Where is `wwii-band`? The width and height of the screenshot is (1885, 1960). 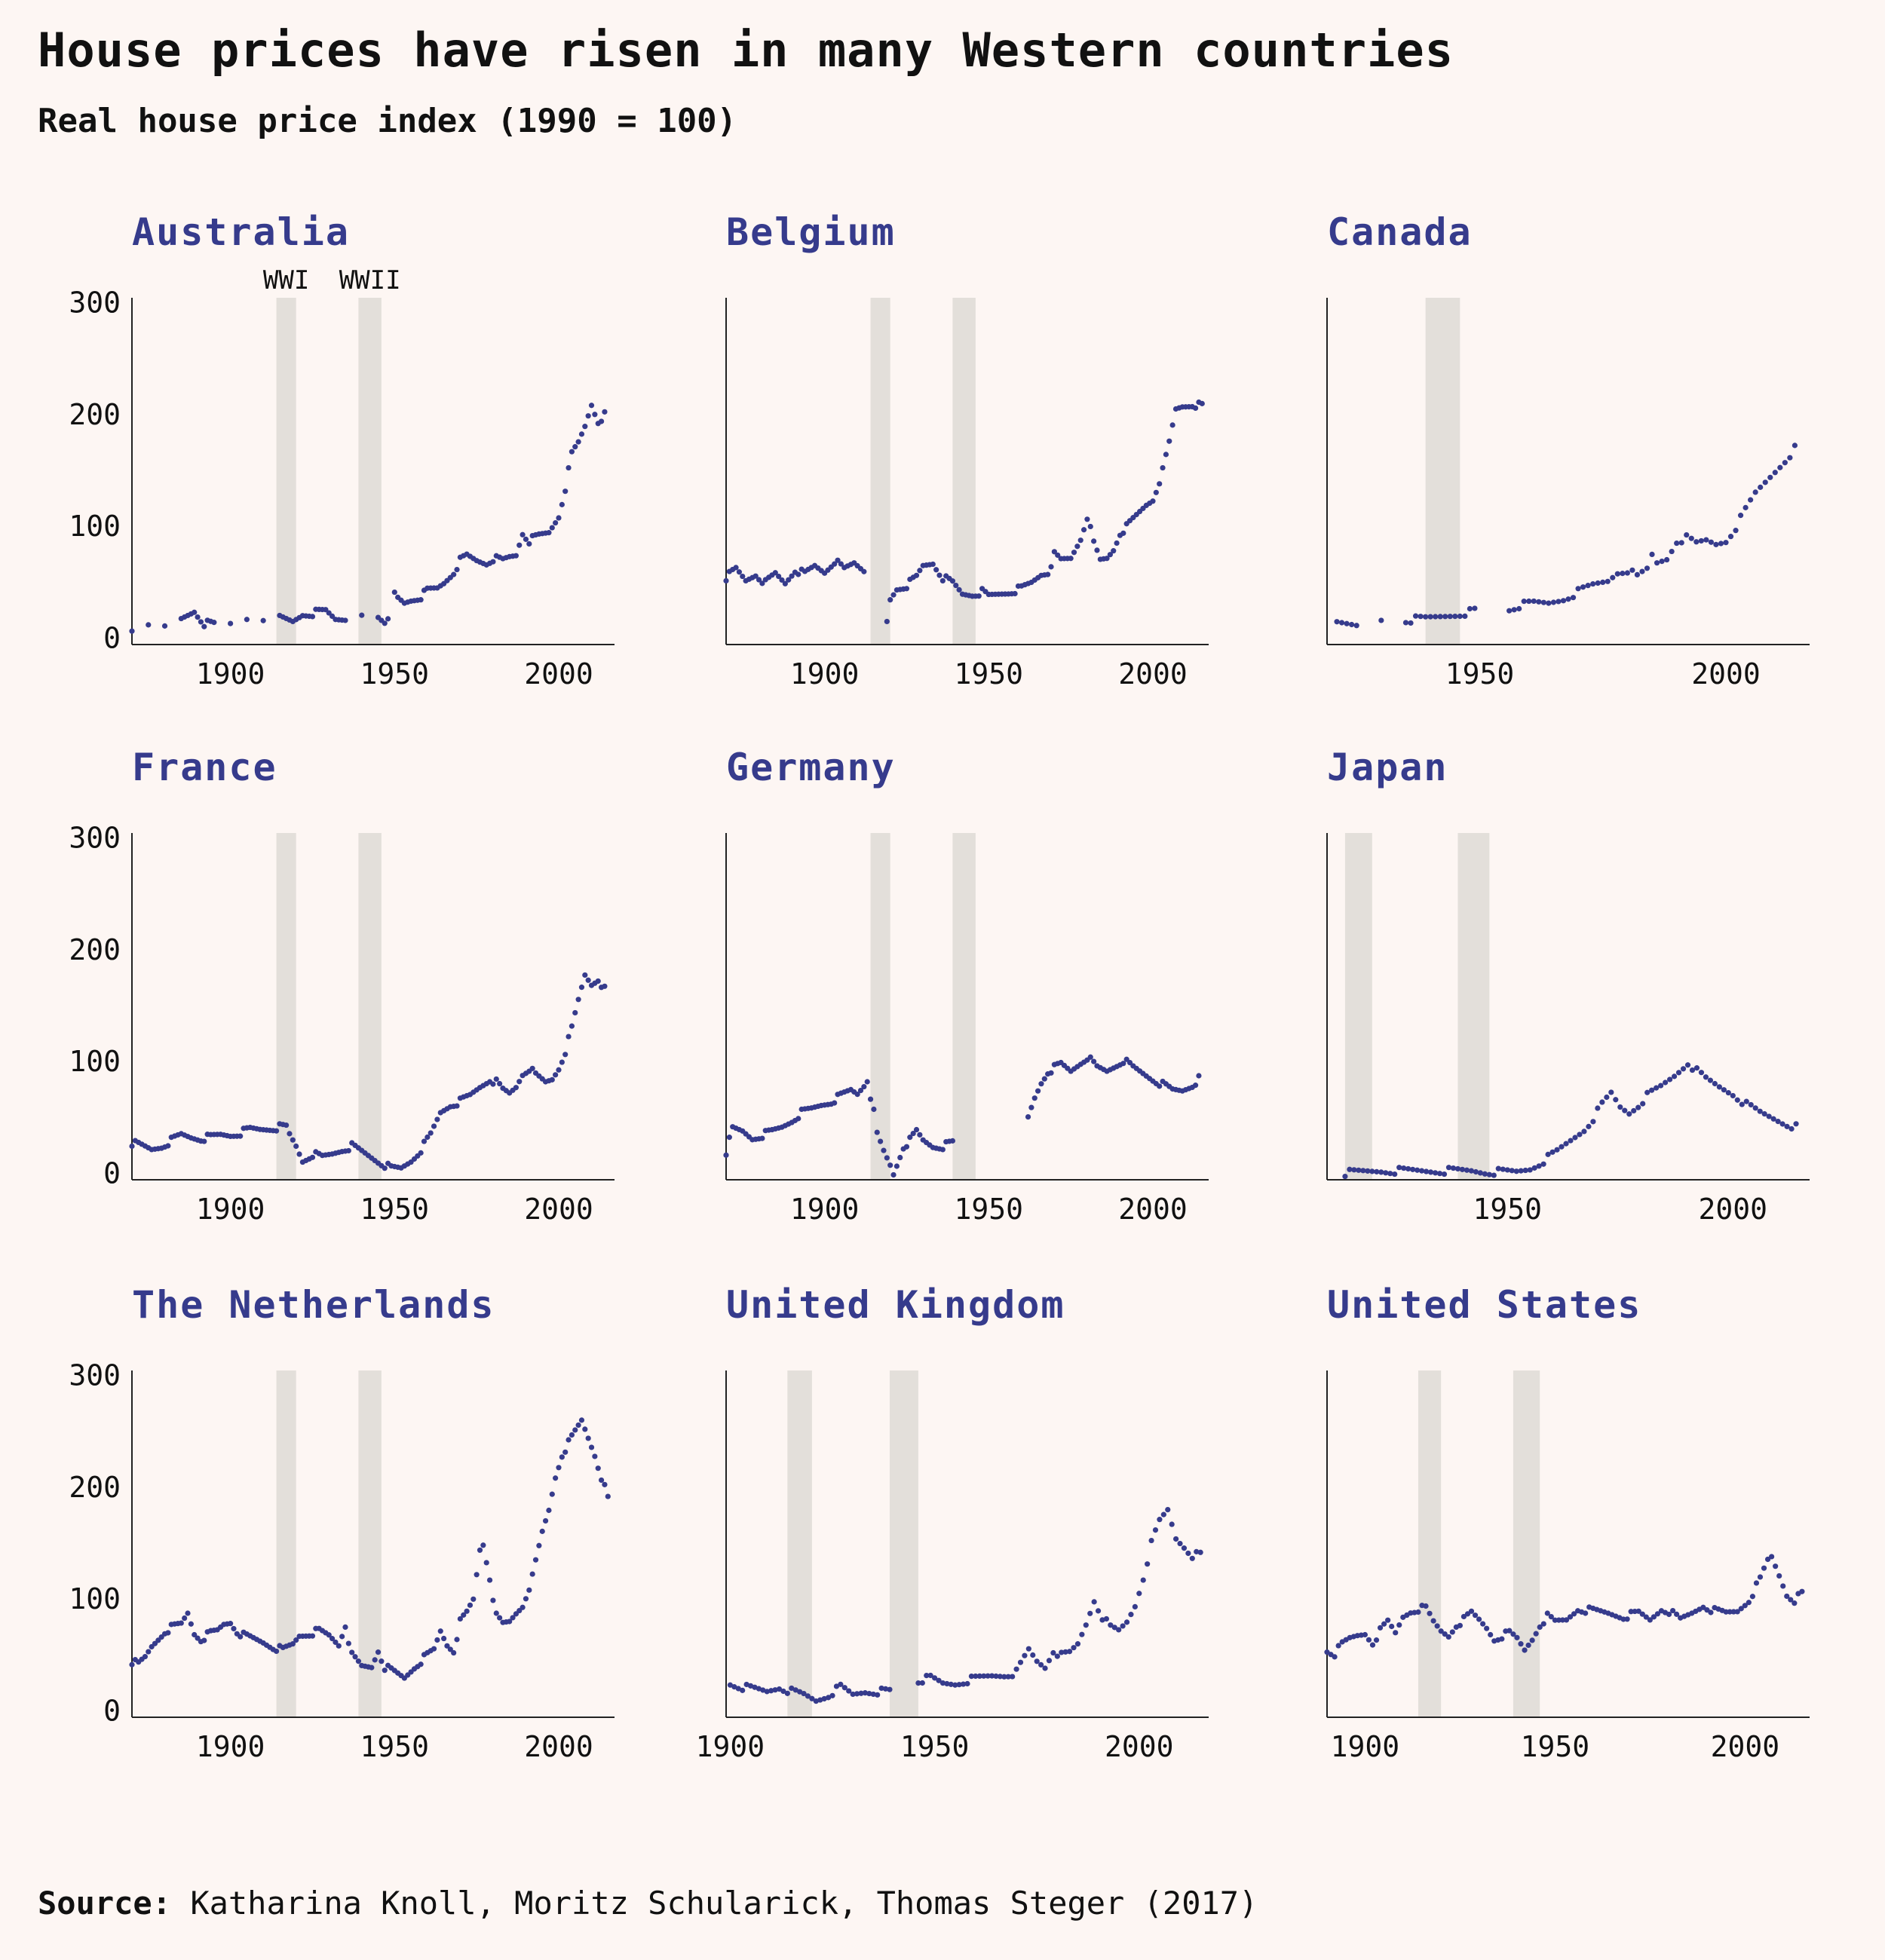 wwii-band is located at coordinates (903, 1543).